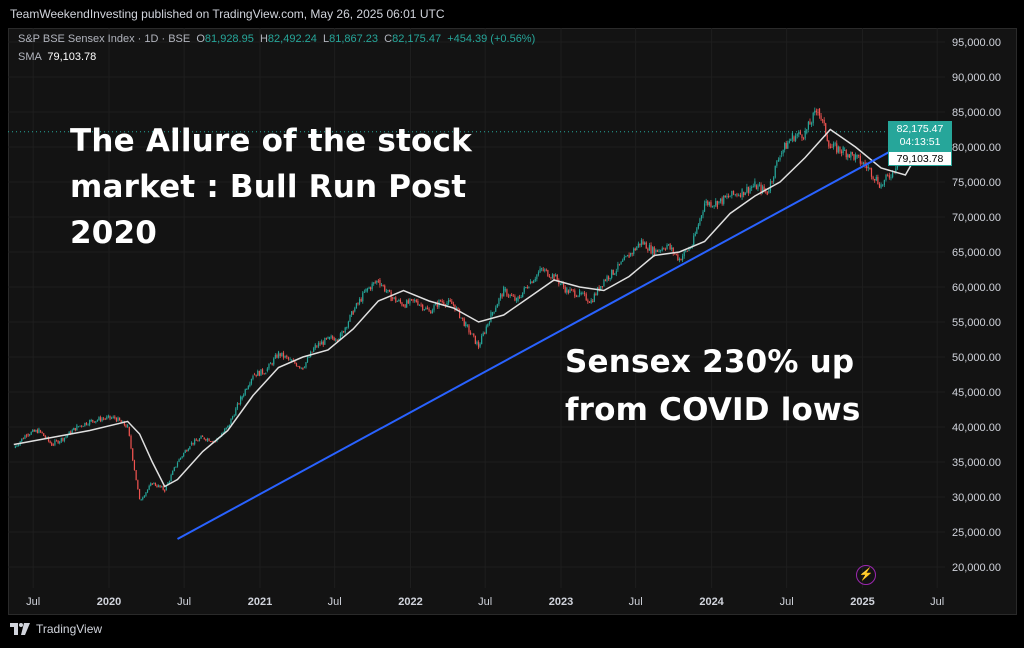 The image size is (1024, 648). I want to click on tradingview-logo-icon, so click(20, 629).